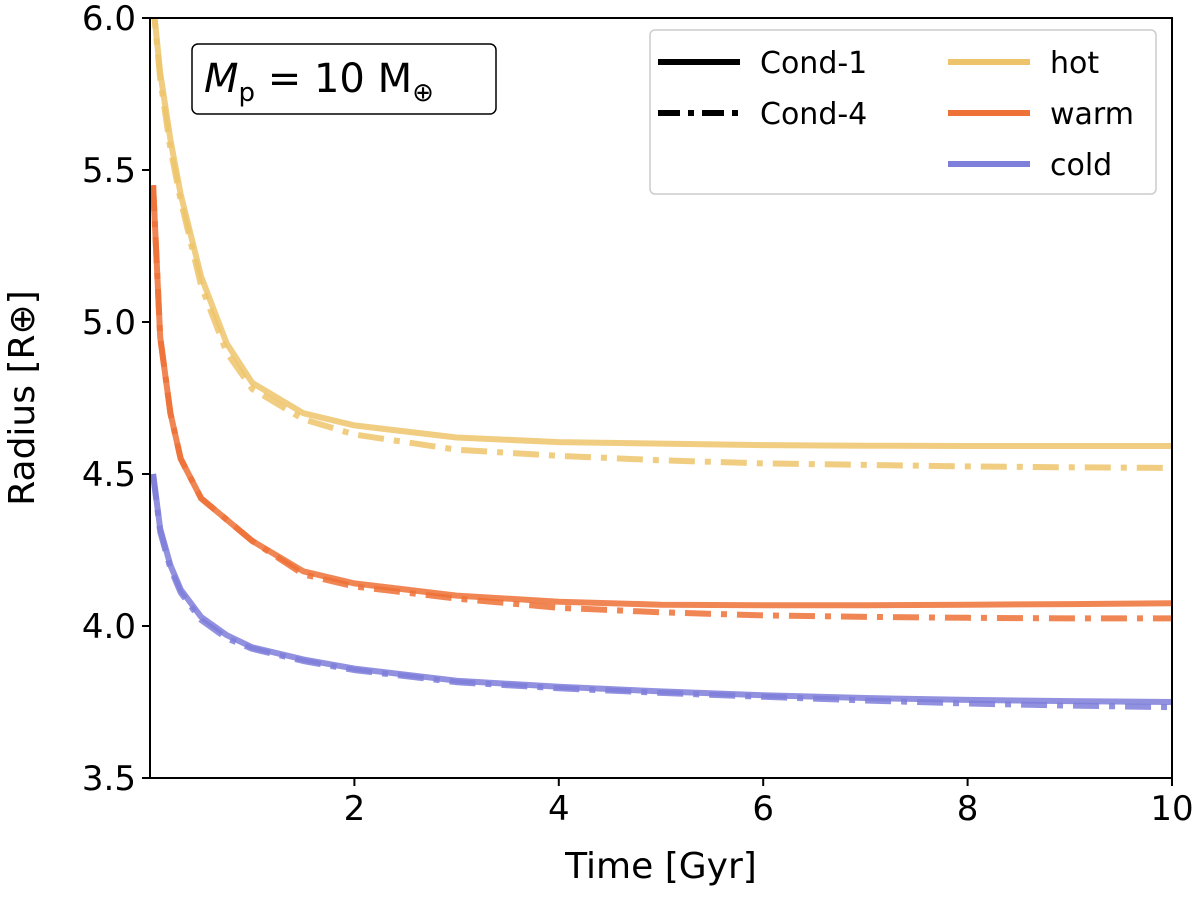 This screenshot has width=1200, height=900. What do you see at coordinates (333, 79) in the screenshot?
I see `mass-value: = 10 M` at bounding box center [333, 79].